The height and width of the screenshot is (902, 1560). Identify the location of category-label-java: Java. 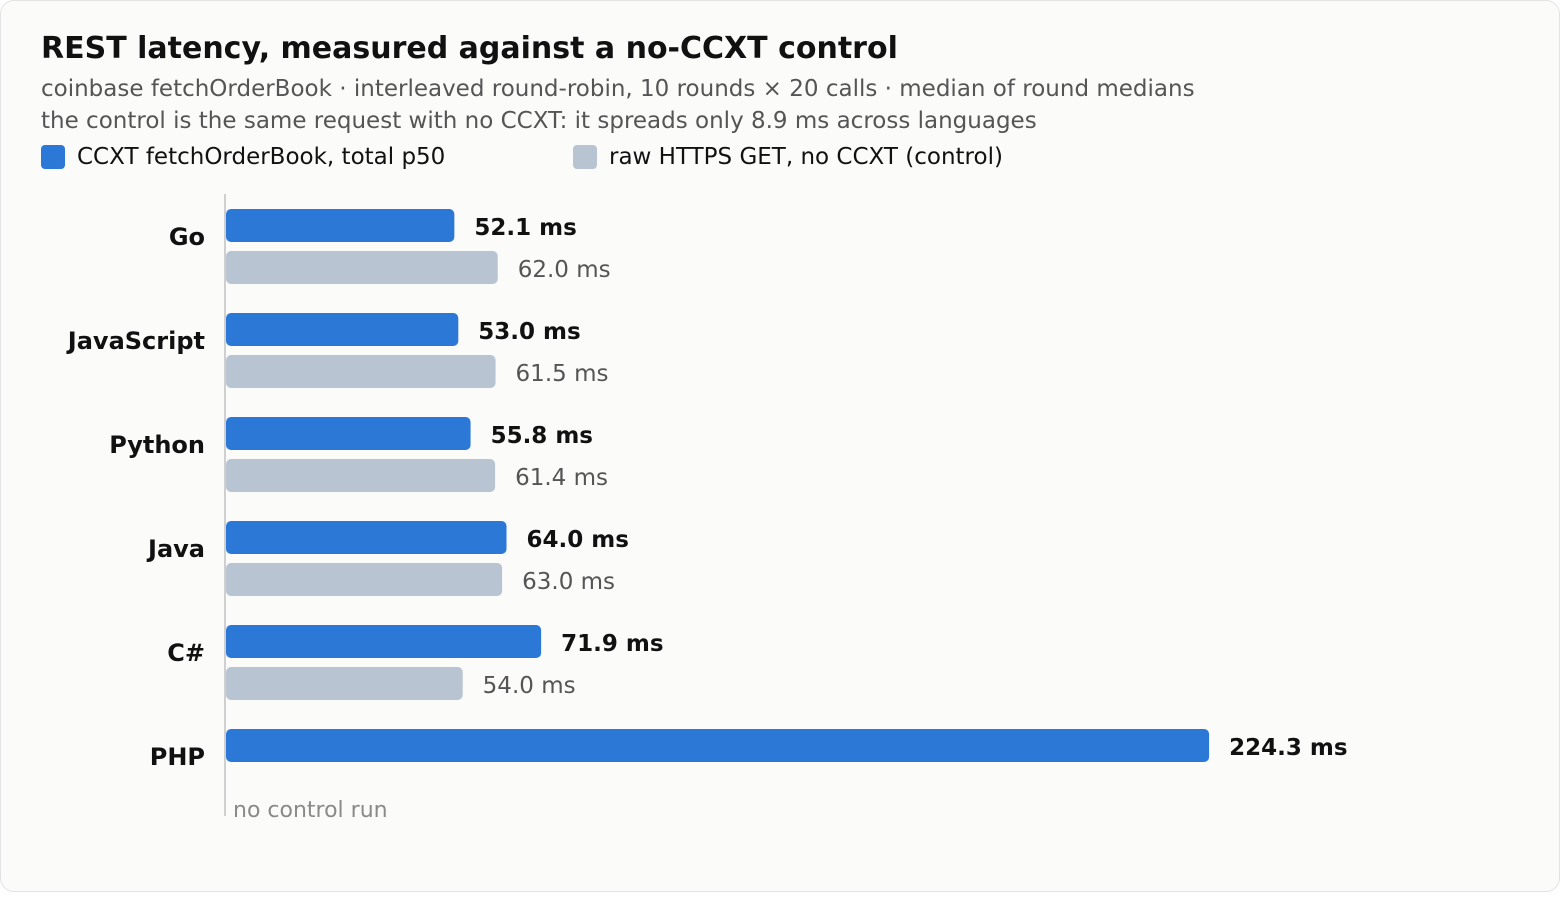
(175, 549).